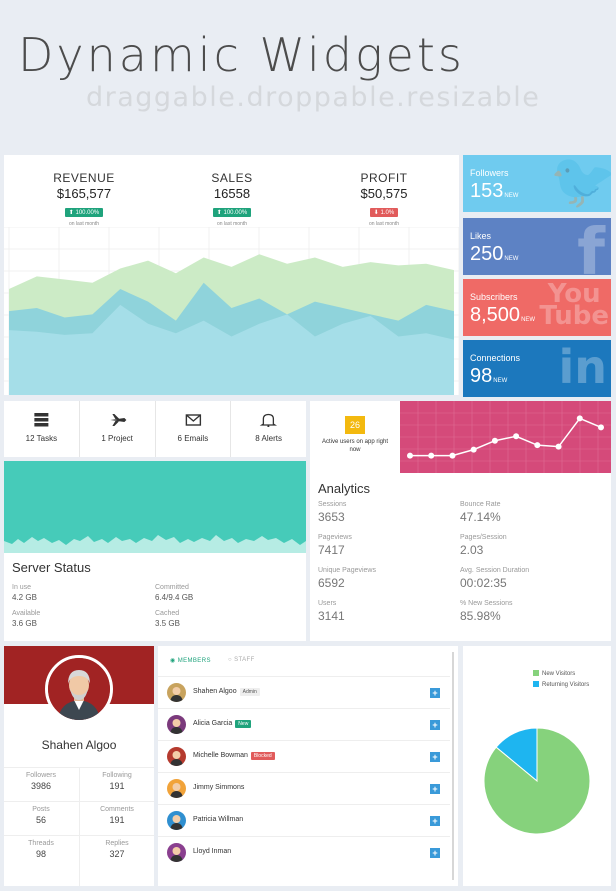  Describe the element at coordinates (241, 55) in the screenshot. I see `hero-title: Dynamic Widgets` at that location.